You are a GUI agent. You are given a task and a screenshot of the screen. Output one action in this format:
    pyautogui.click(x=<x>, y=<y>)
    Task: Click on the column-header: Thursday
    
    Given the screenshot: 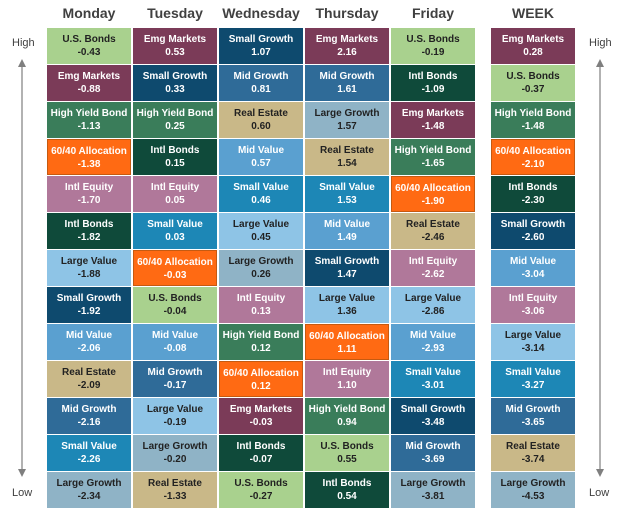 What is the action you would take?
    pyautogui.click(x=347, y=13)
    